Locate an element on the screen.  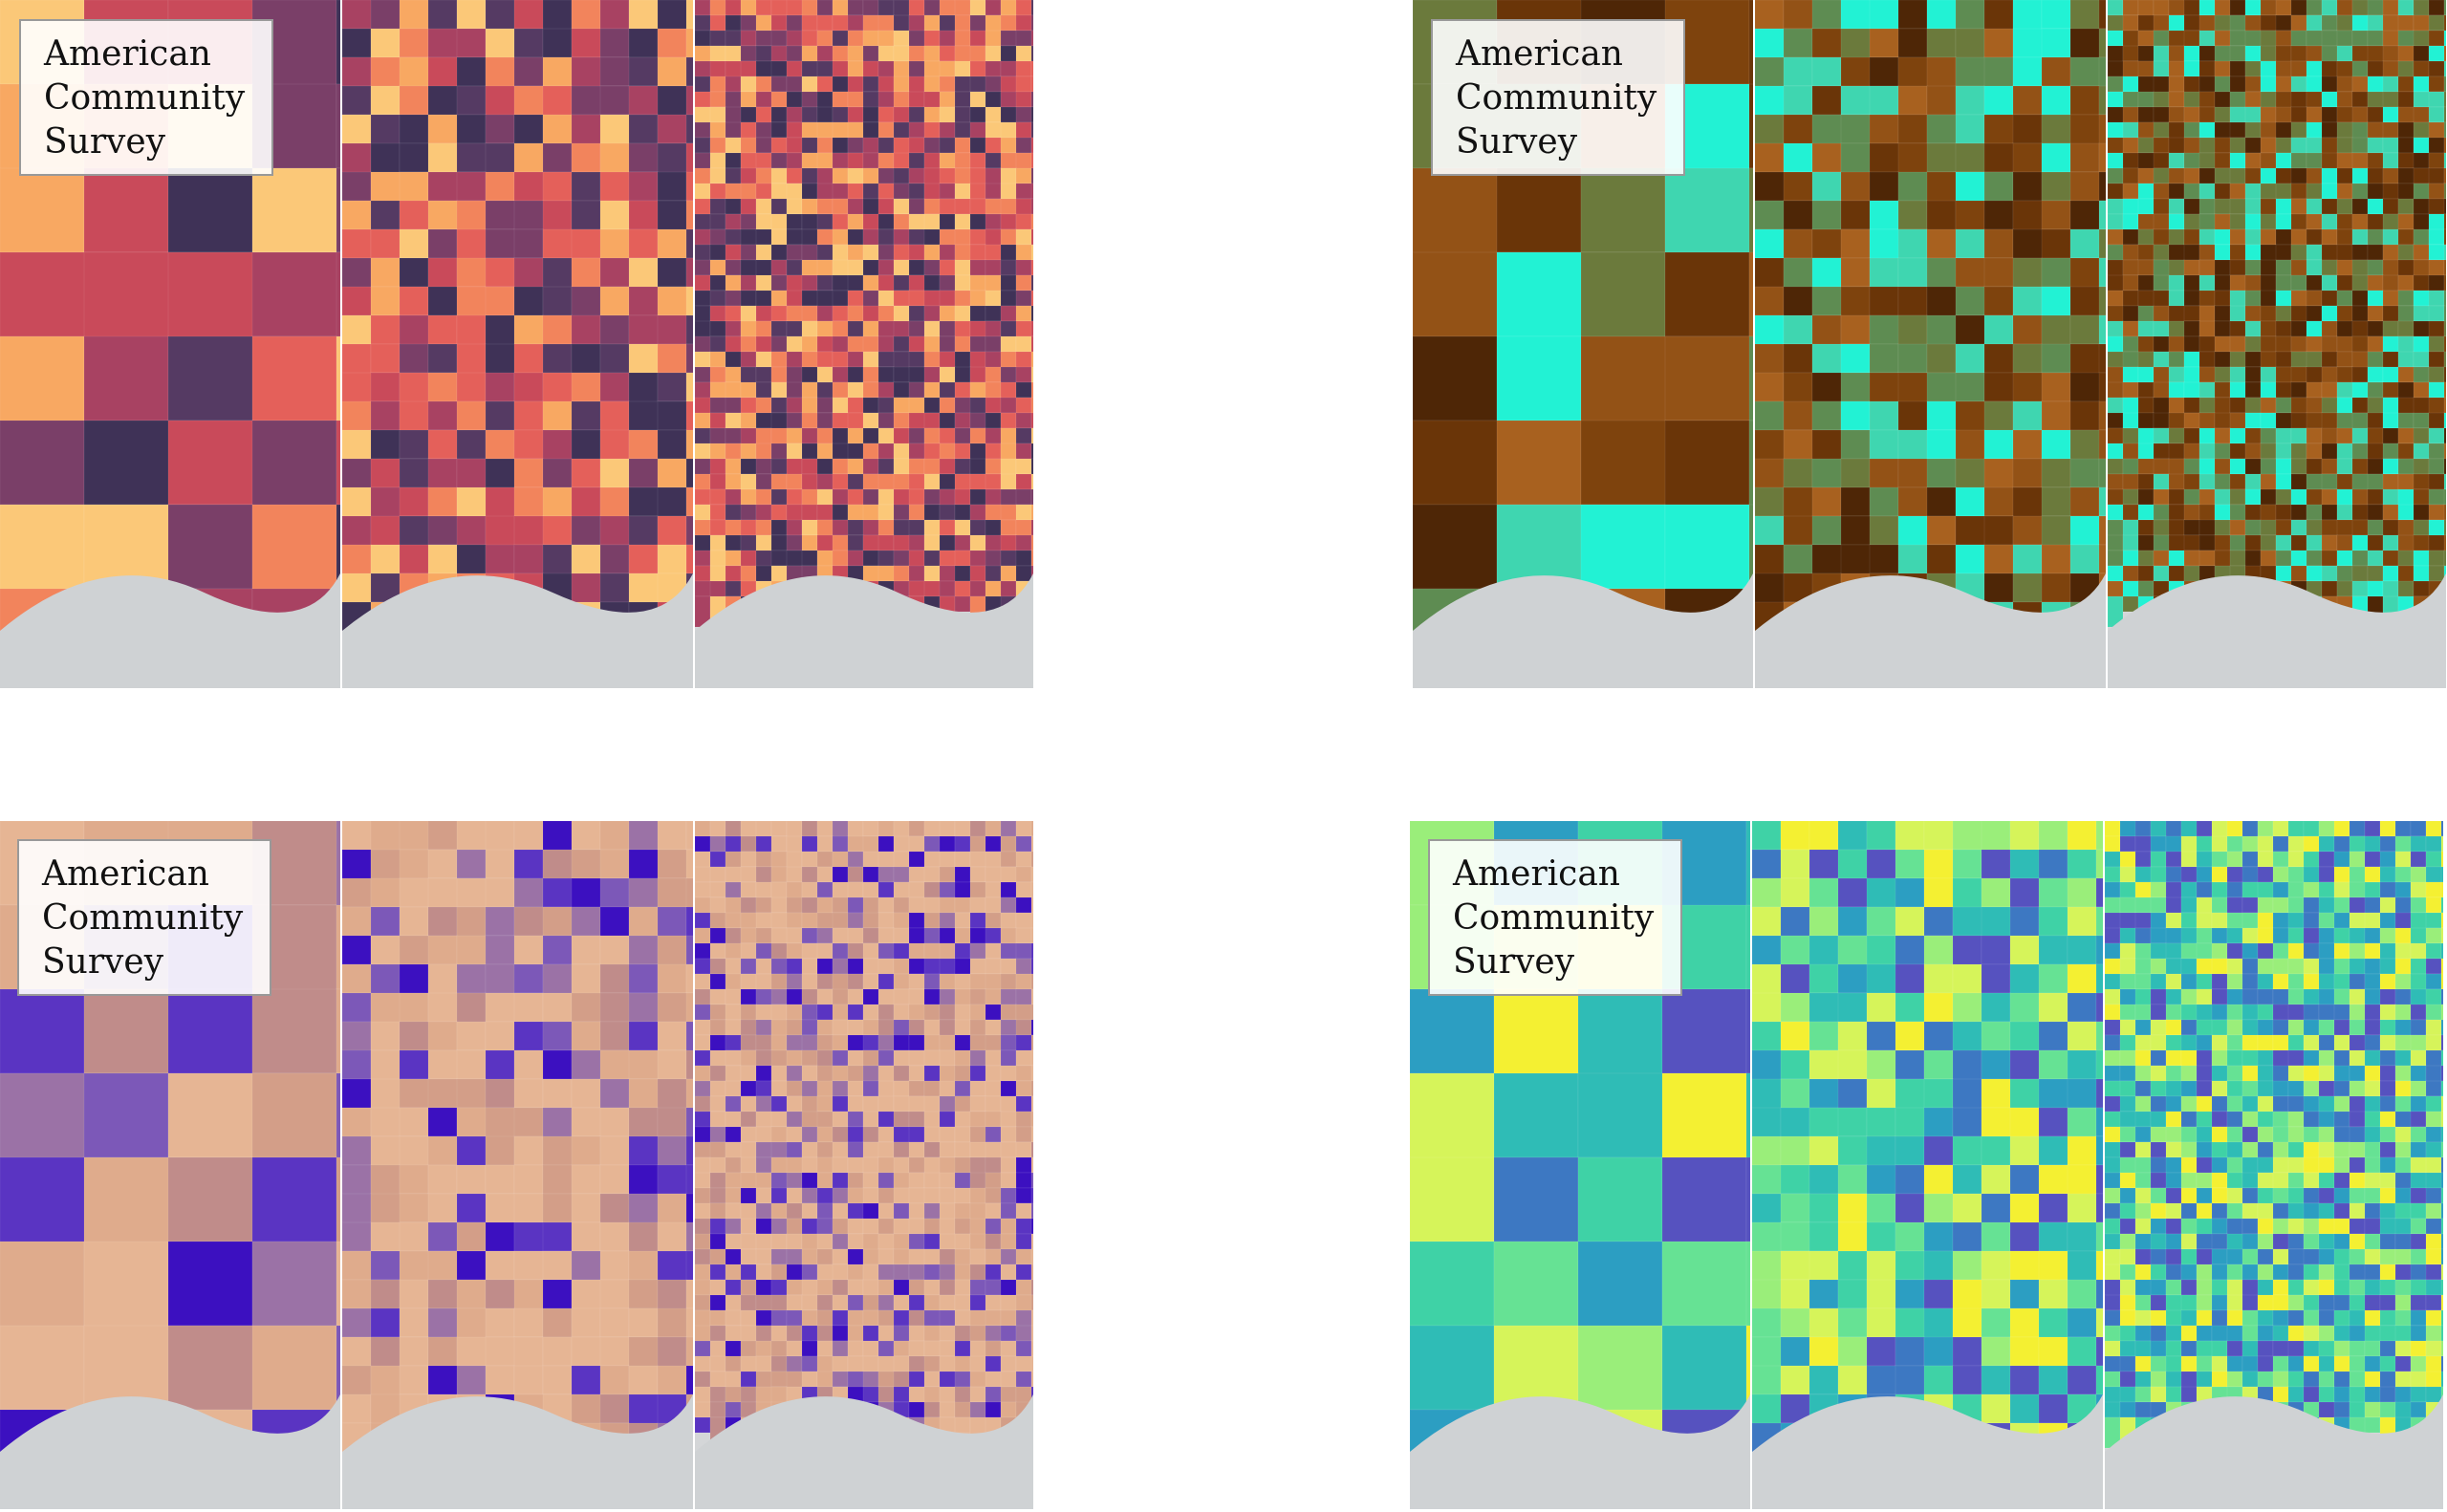
panel-divider is located at coordinates (1754, 344).